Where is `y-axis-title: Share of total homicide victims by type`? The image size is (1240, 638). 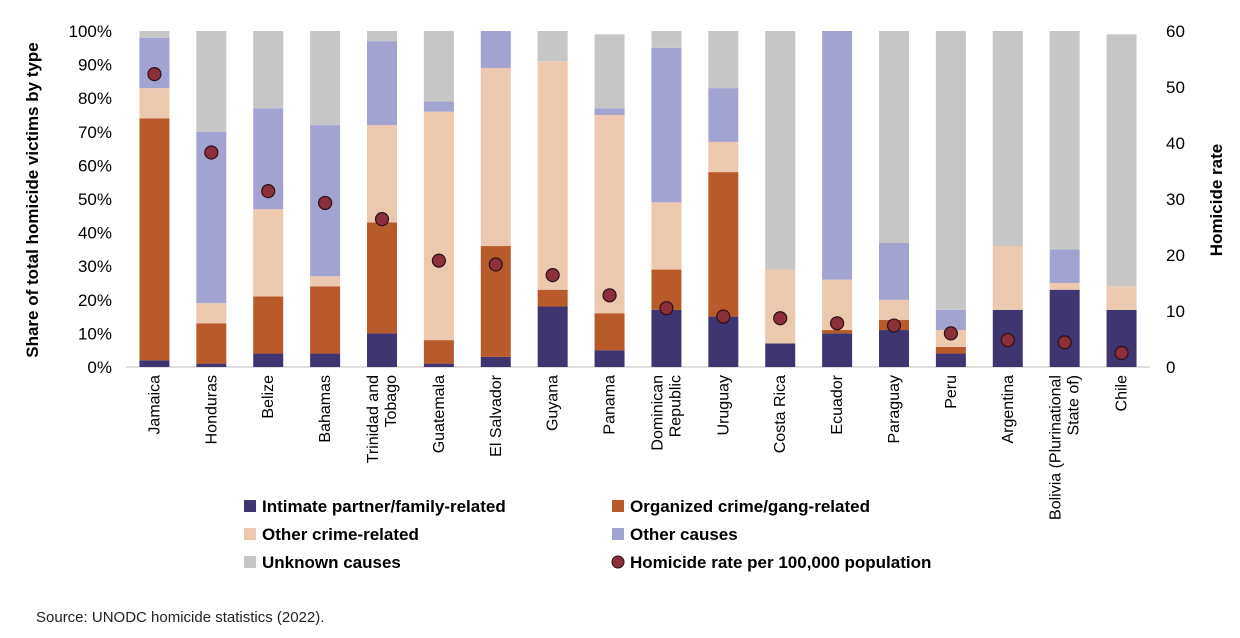
y-axis-title: Share of total homicide victims by type is located at coordinates (32, 200).